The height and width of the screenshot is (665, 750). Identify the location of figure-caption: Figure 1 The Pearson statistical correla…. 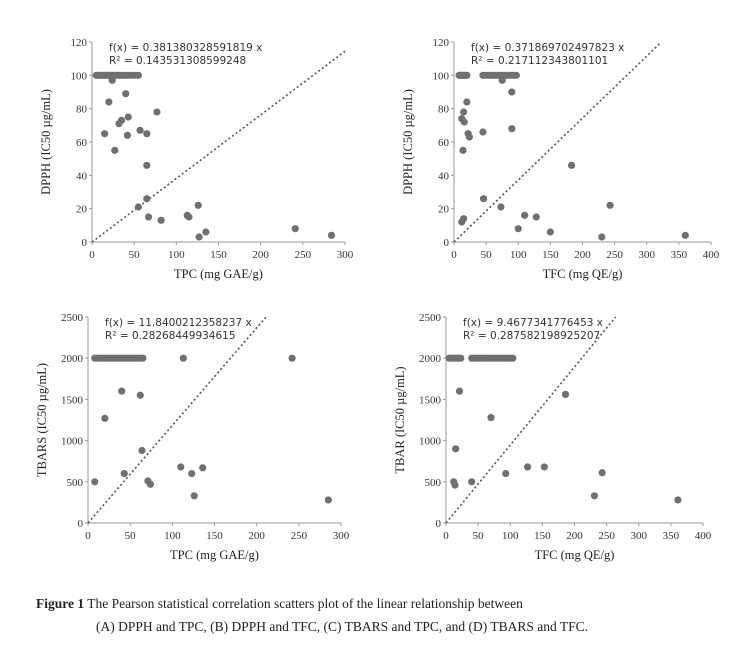
(386, 615).